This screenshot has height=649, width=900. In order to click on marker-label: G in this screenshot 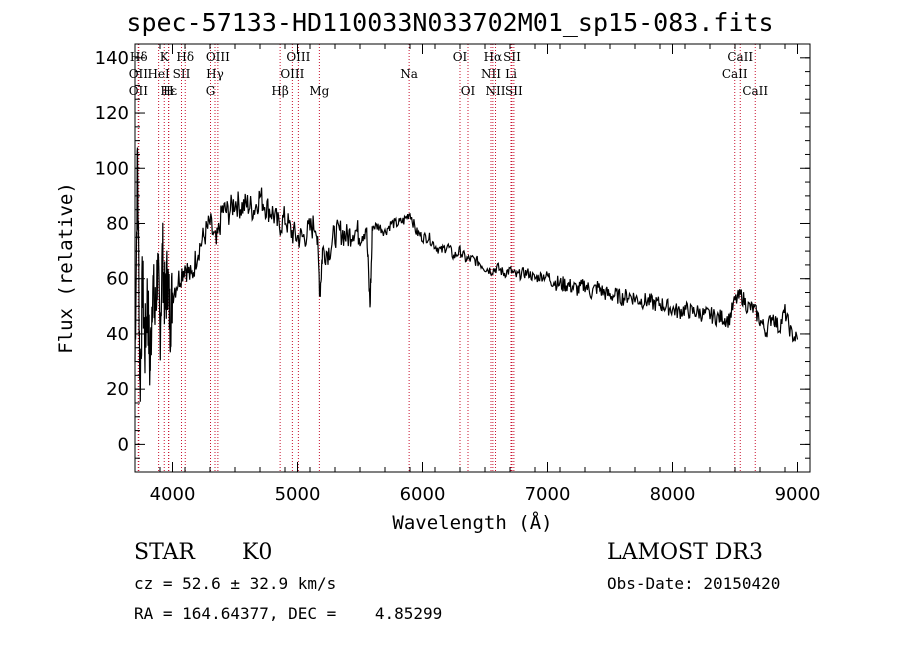, I will do `click(211, 91)`.